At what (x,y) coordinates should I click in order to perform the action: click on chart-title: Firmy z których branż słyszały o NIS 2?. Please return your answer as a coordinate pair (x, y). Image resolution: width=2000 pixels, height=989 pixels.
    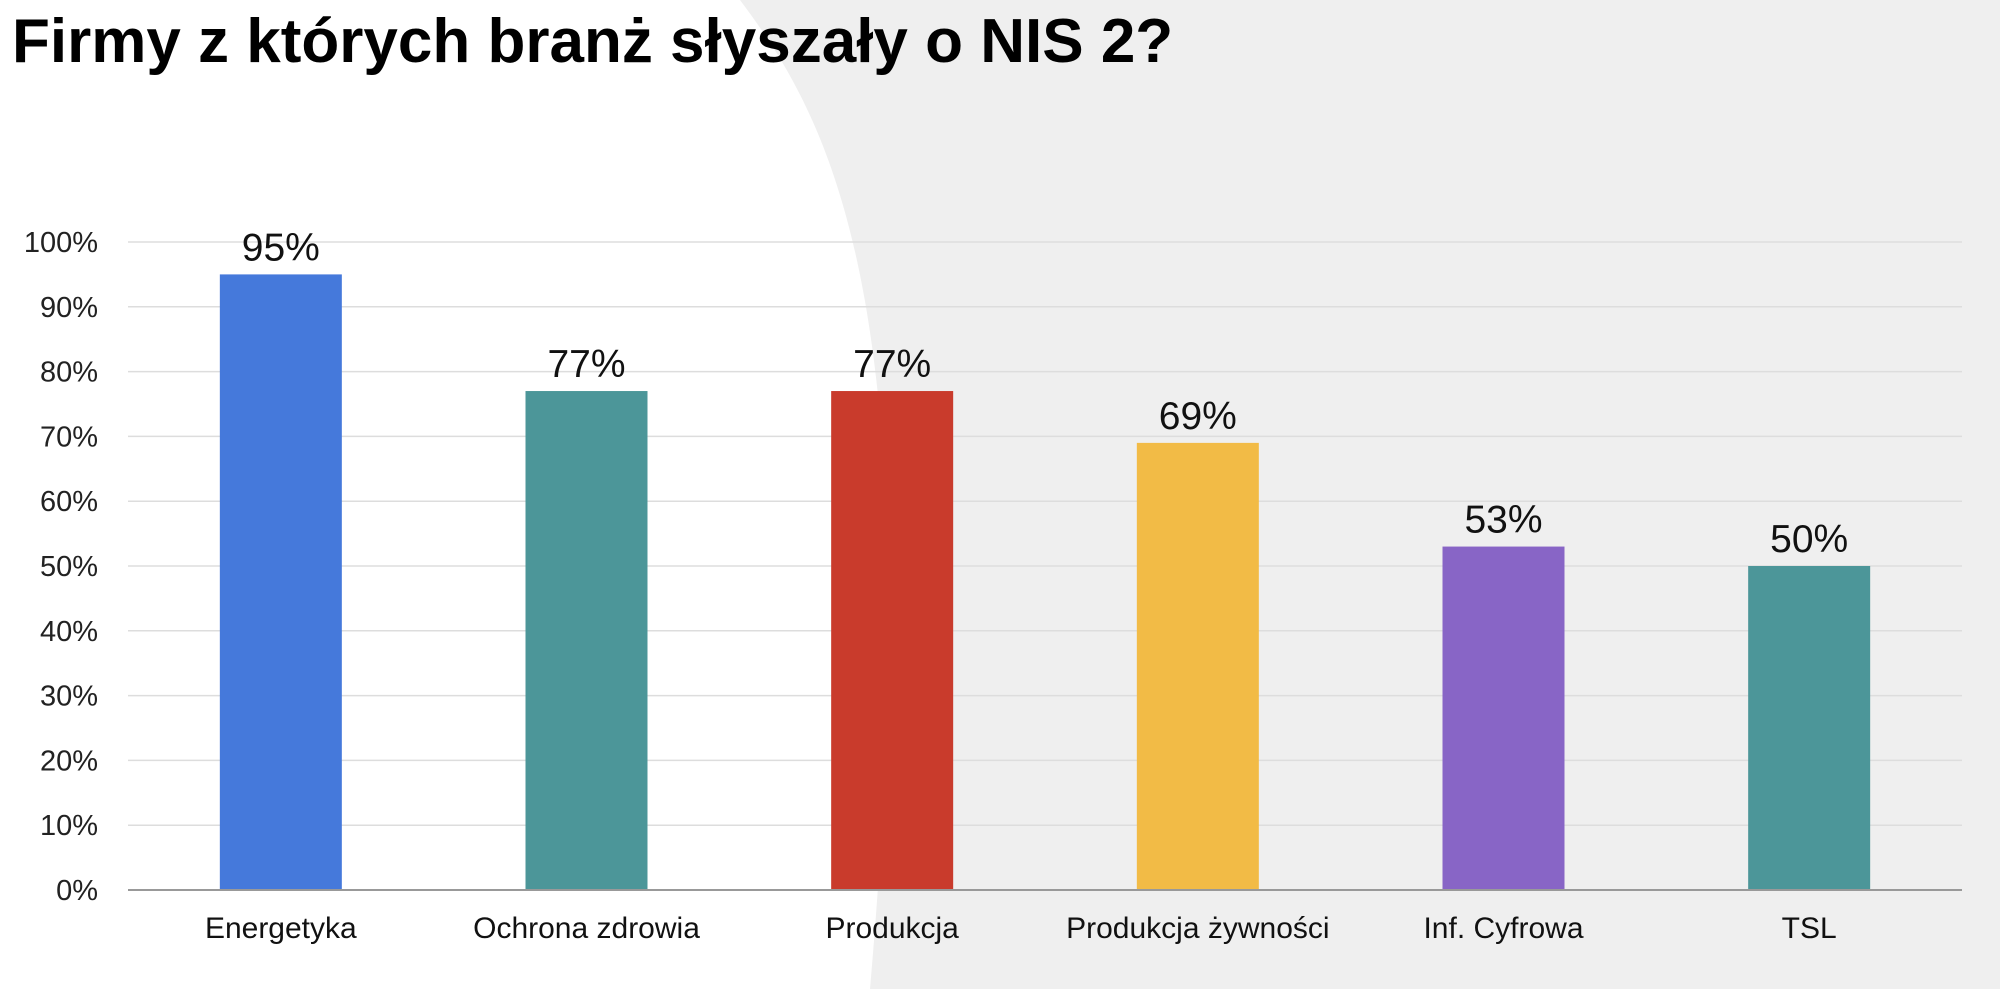
    Looking at the image, I should click on (593, 41).